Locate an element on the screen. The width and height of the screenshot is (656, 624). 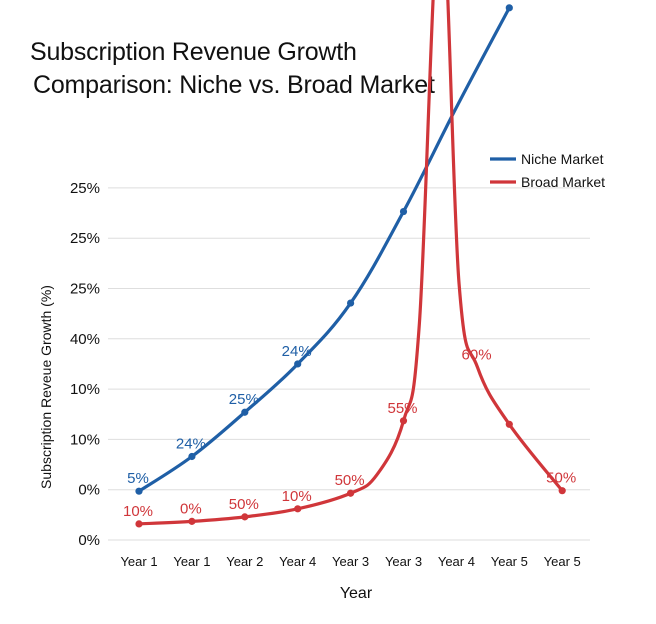
chart-title-line-2: Comparison: Niche vs. Broad Market is located at coordinates (234, 85).